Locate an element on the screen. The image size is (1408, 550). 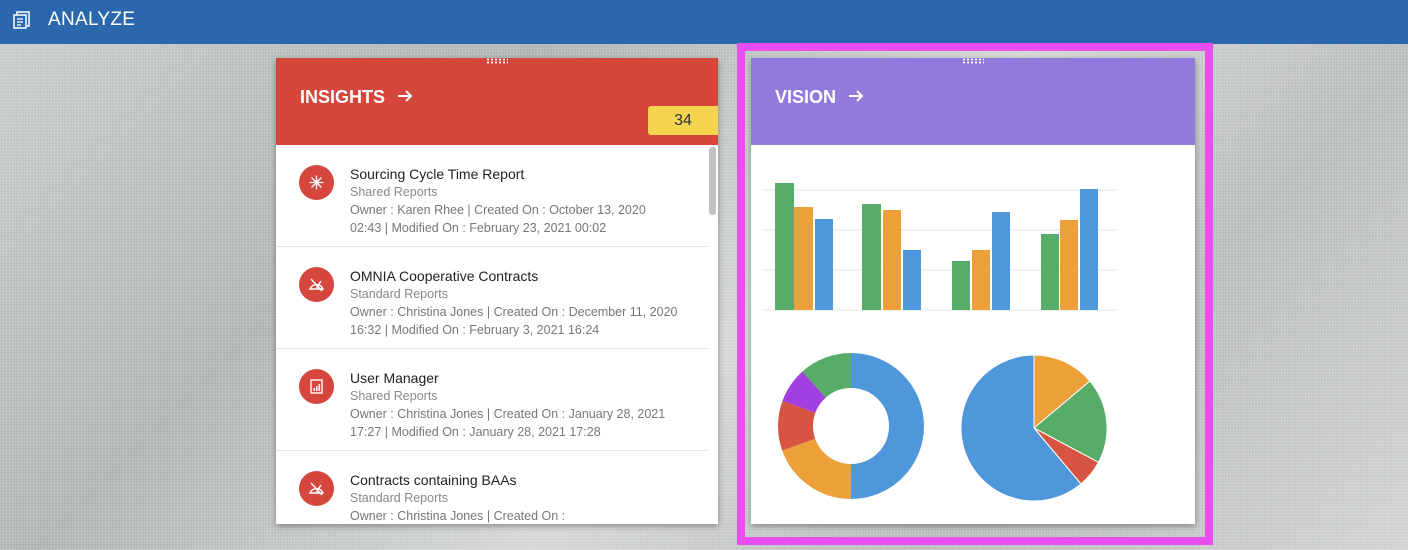
card-header: VISION is located at coordinates (973, 101).